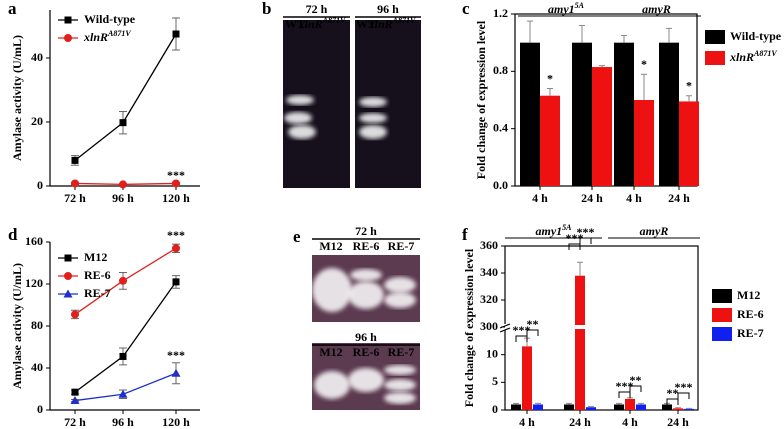  What do you see at coordinates (366, 246) in the screenshot?
I see `lane-label: RE-6` at bounding box center [366, 246].